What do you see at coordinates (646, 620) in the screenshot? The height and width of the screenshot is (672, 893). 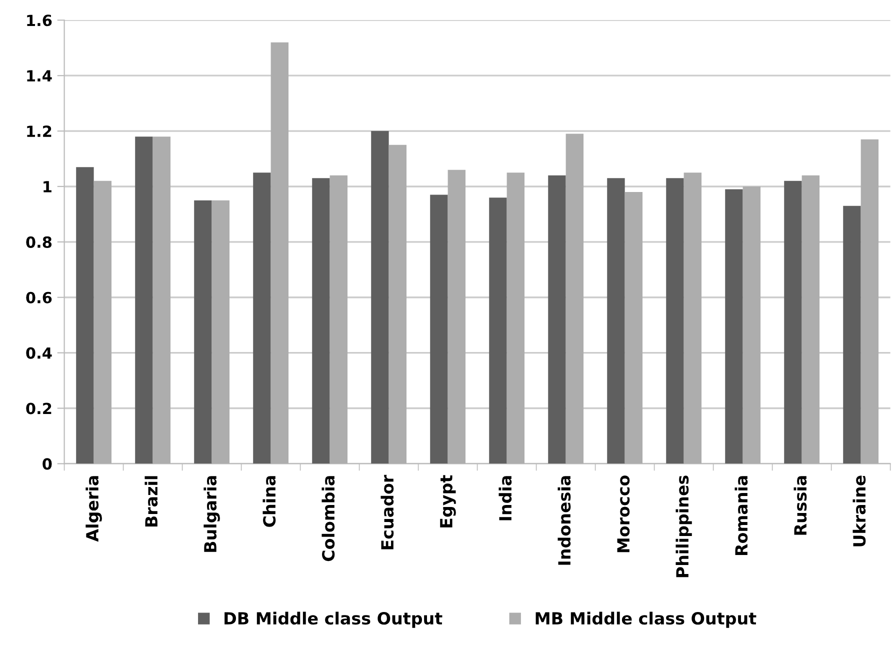 I see `legend-label: MB Middle class Output` at bounding box center [646, 620].